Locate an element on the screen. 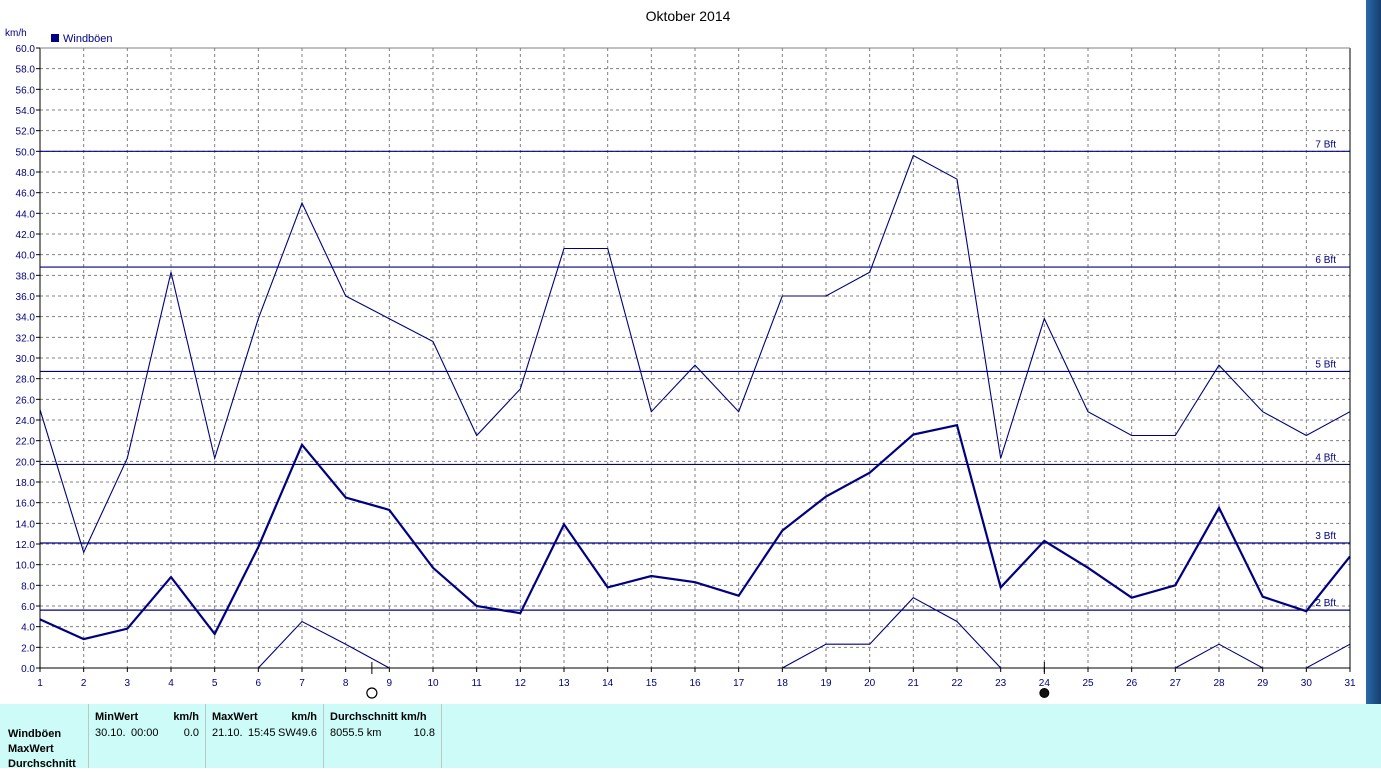 Image resolution: width=1381 pixels, height=772 pixels. beaufort-label: 2 Bft is located at coordinates (1325, 603).